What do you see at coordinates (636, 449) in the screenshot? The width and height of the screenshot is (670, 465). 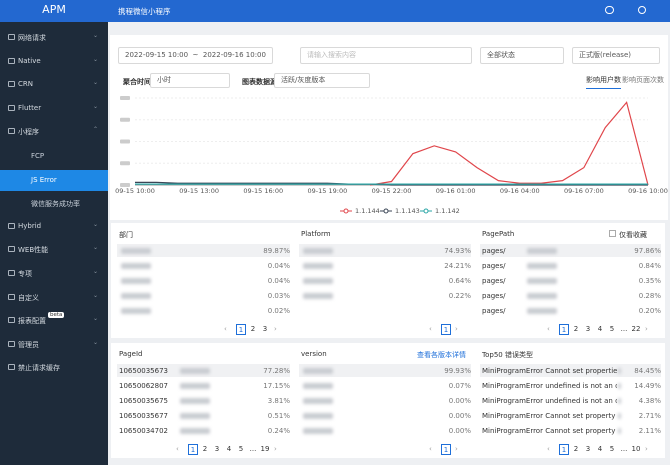 I see `page-number: 10` at bounding box center [636, 449].